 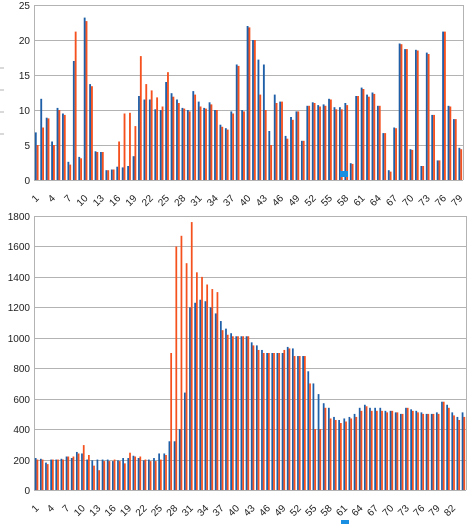 I want to click on x-tick-label: 76, so click(x=441, y=201).